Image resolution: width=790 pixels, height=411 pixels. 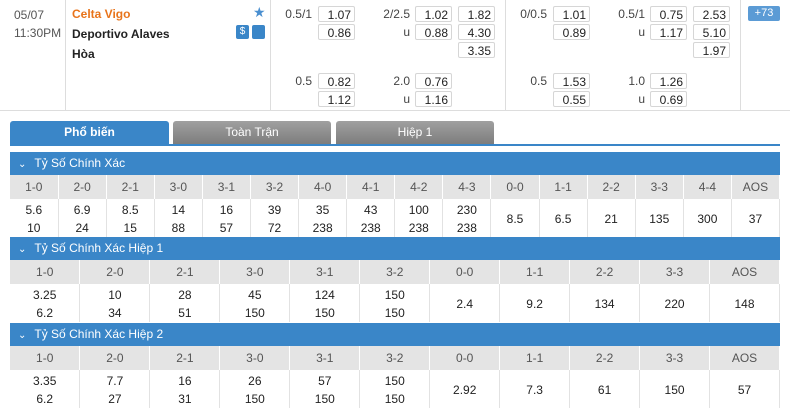 What do you see at coordinates (252, 132) in the screenshot?
I see `tab: Toàn Trận` at bounding box center [252, 132].